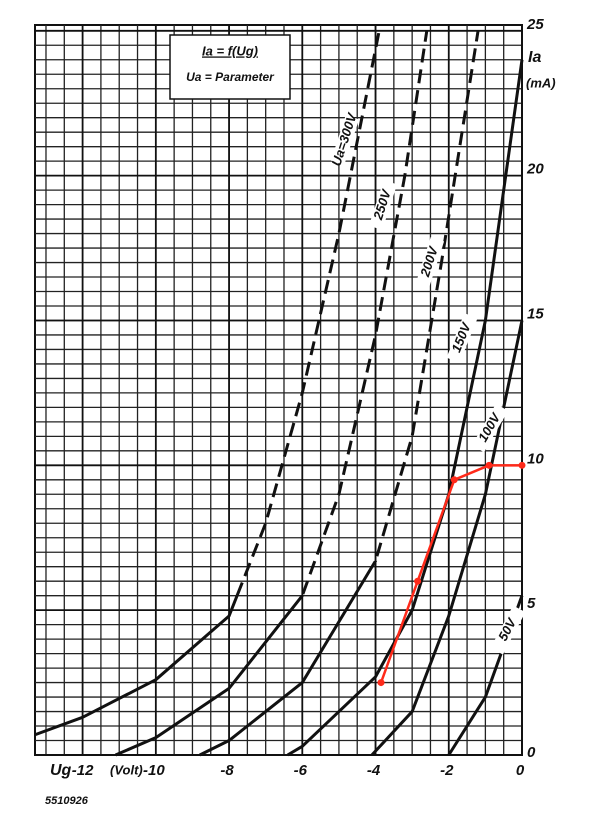  I want to click on y-tick-label: 25, so click(535, 24).